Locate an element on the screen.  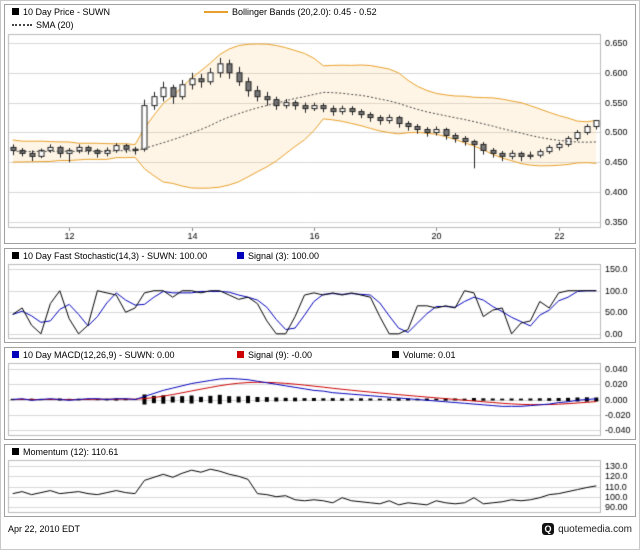
quotemedia-brand-text: quotemedia.com is located at coordinates (595, 529).